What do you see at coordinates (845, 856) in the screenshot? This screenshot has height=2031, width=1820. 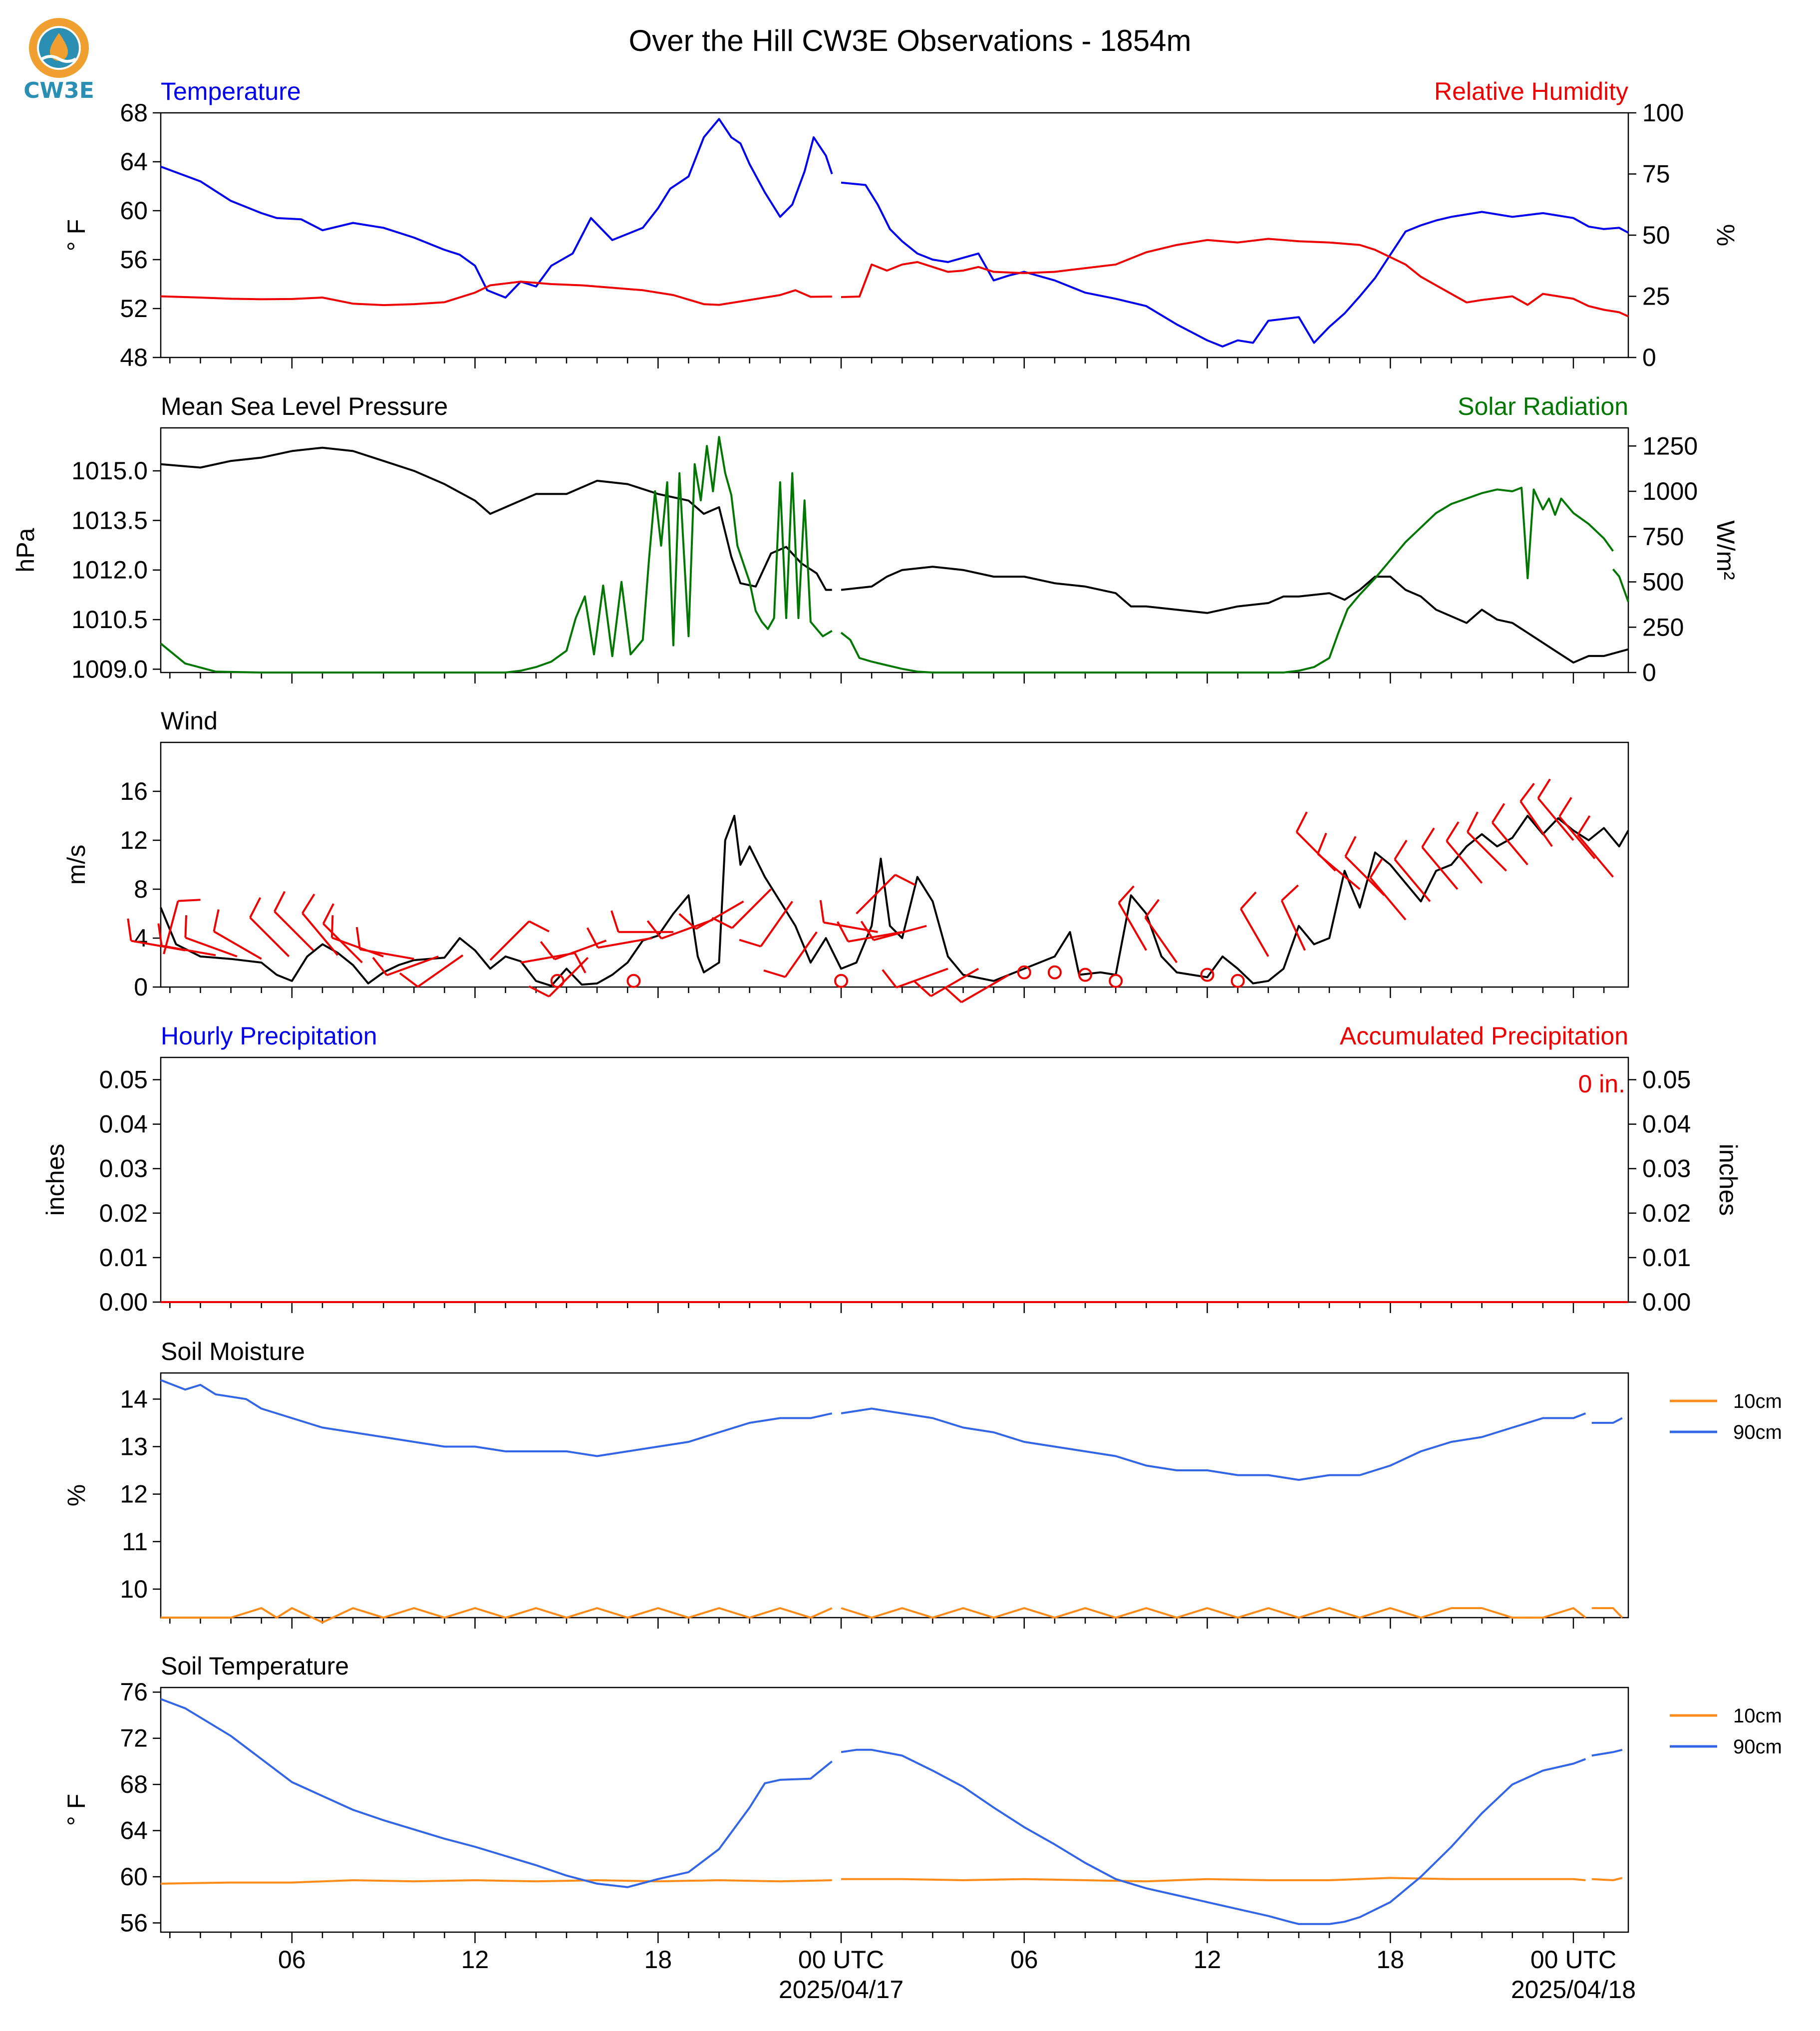 I see `panel-2: Wind 0 4 8 12 16 m/s` at bounding box center [845, 856].